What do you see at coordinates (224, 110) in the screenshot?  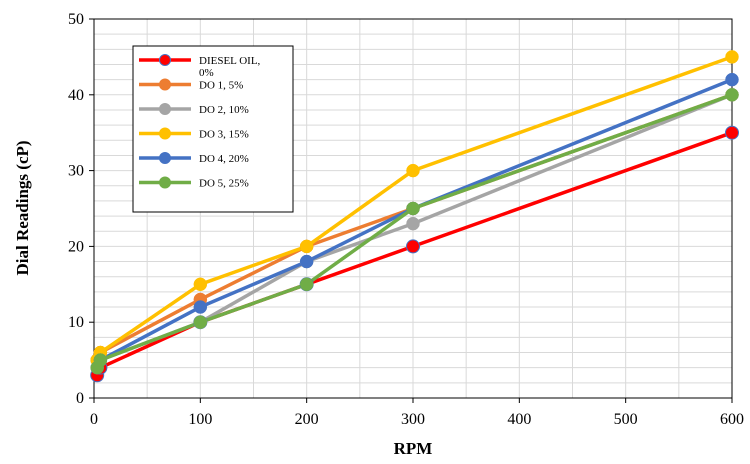 I see `legend-label: DO 2, 10%` at bounding box center [224, 110].